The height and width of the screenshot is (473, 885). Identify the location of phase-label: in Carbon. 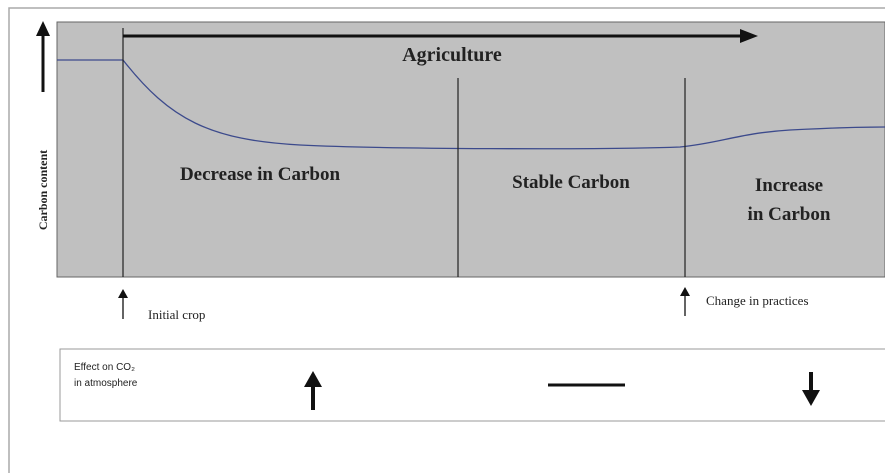
(789, 214).